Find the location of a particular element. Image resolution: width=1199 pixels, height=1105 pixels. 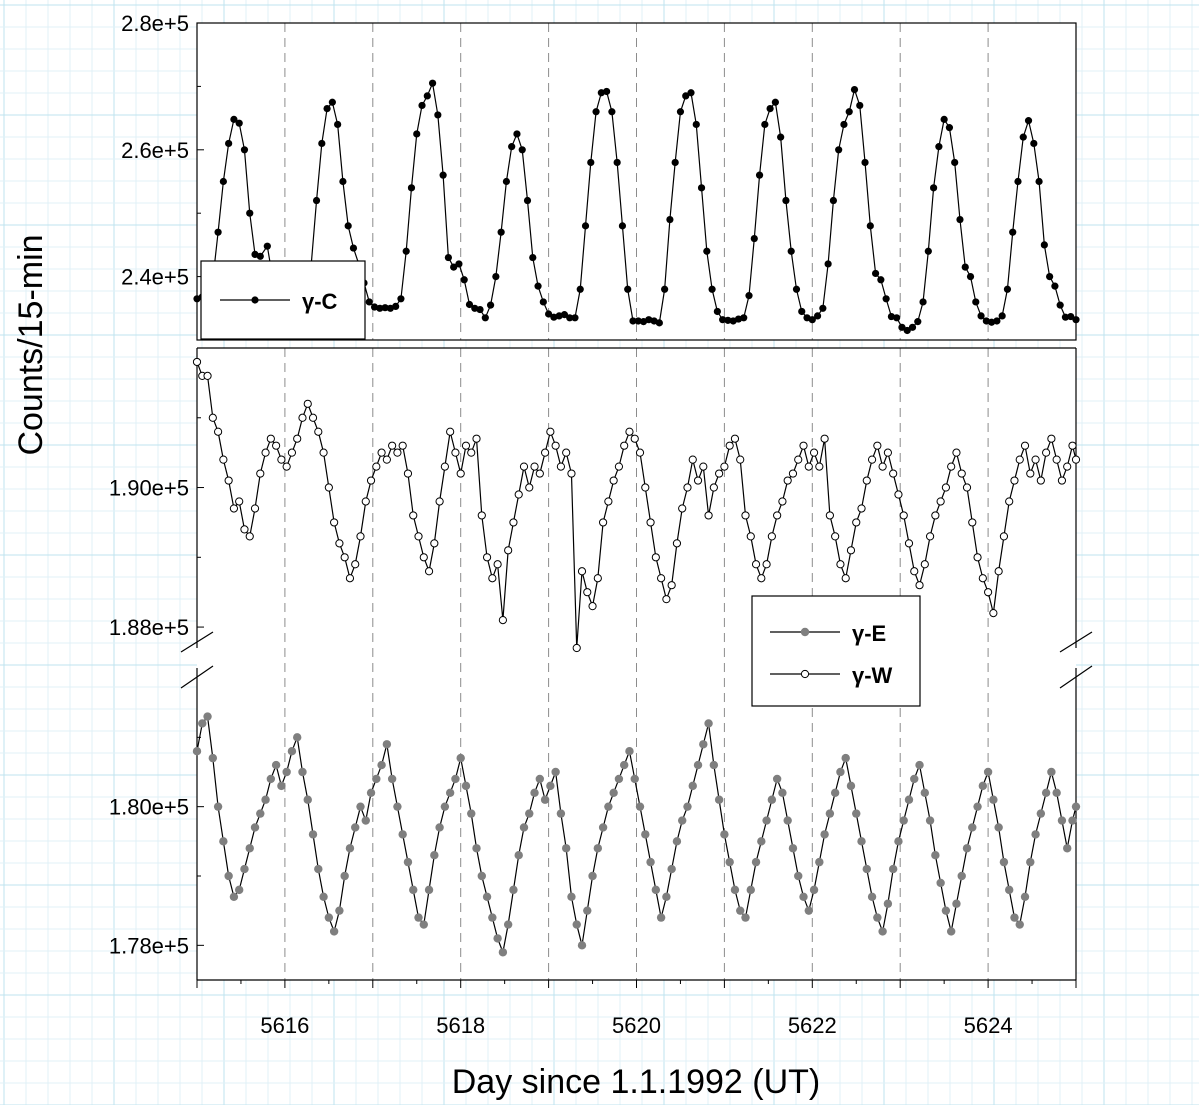

x-axis: 5616 5618 5620 5622 5624 is located at coordinates (636, 1009).